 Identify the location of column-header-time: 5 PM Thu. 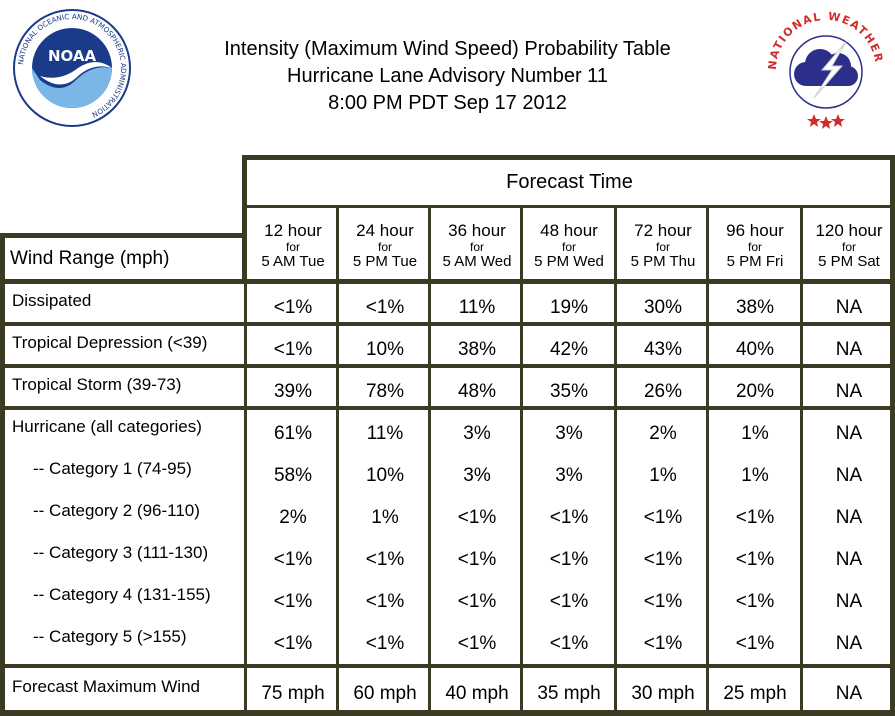
(663, 261).